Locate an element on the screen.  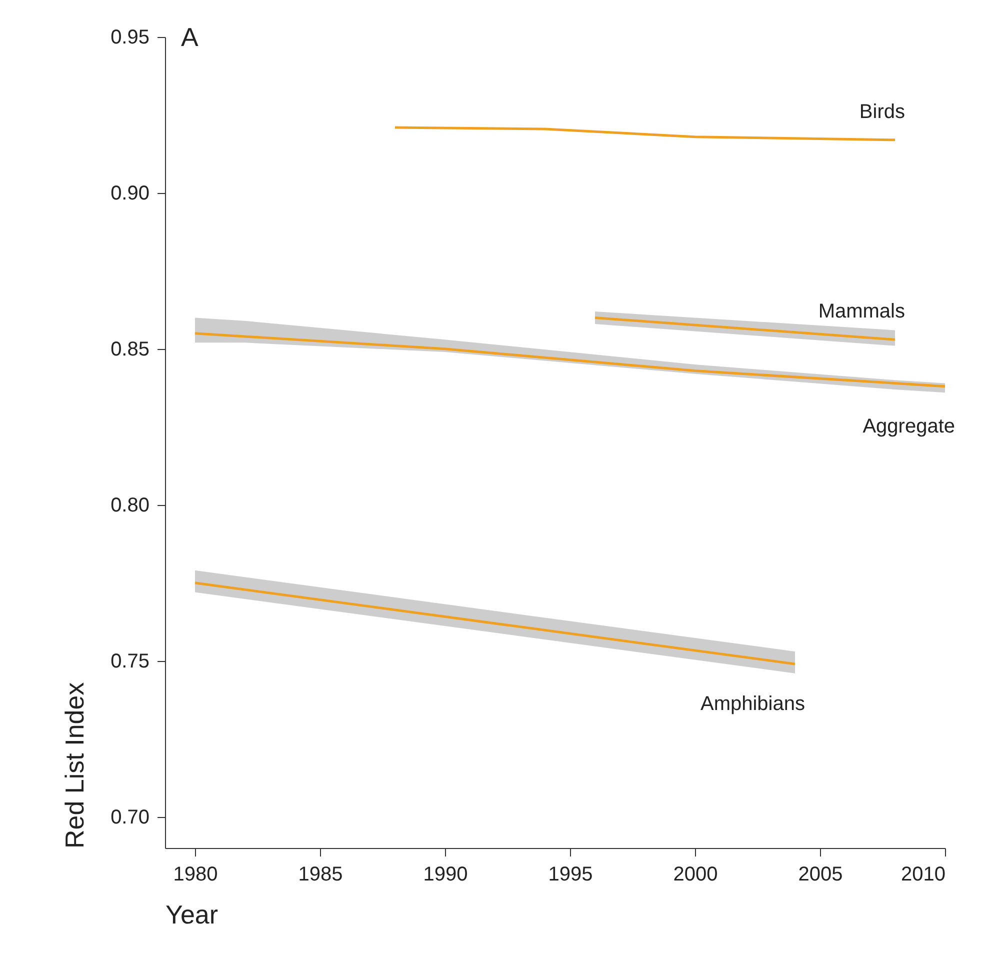
y-tick-label: 0.80 is located at coordinates (130, 505).